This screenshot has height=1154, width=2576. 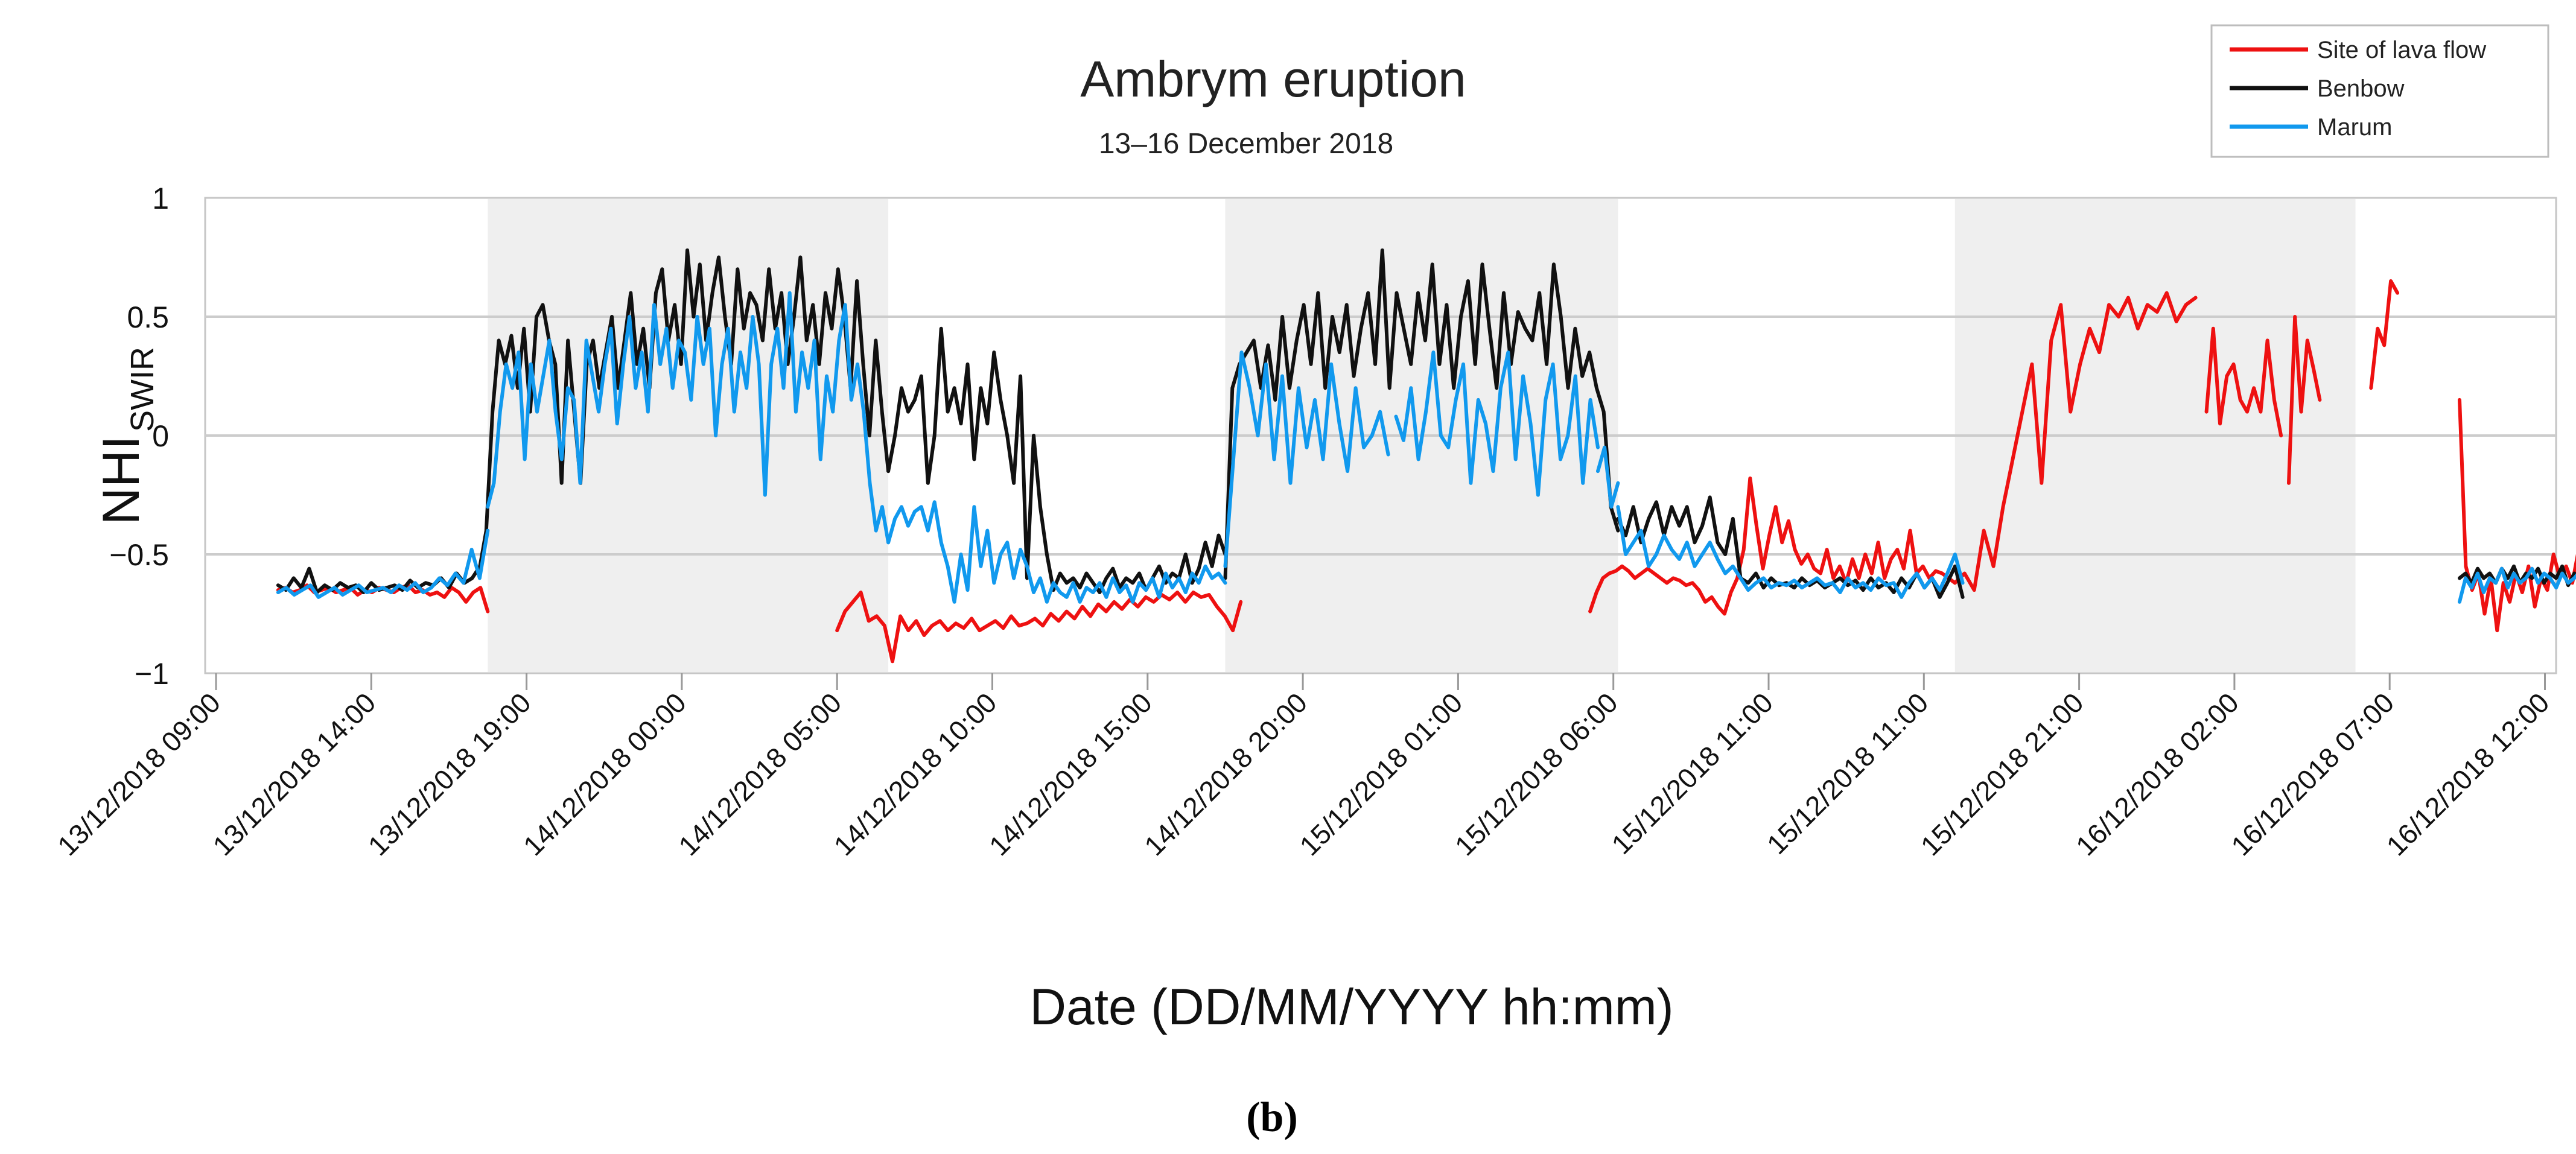 I want to click on y-tick-label: 0, so click(x=160, y=436).